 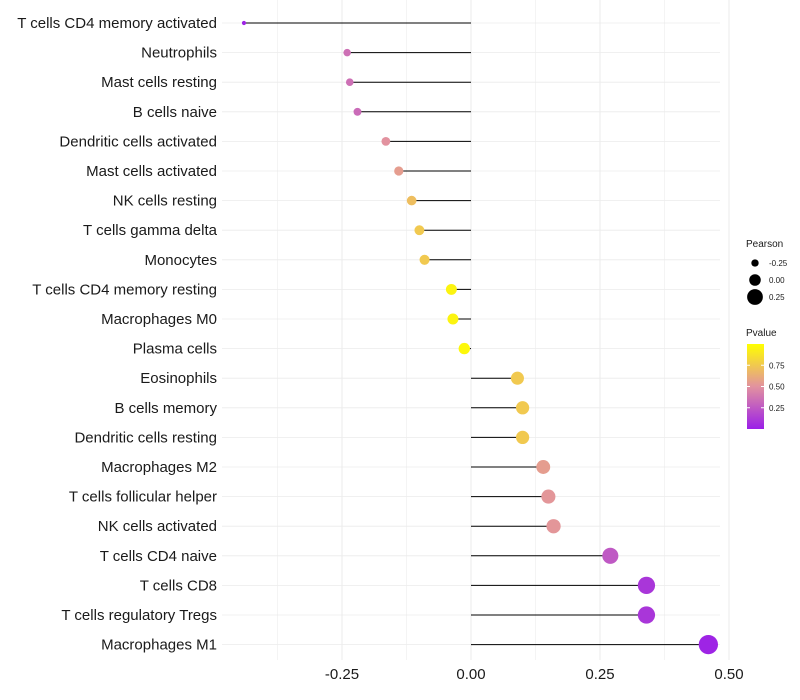 What do you see at coordinates (180, 260) in the screenshot?
I see `category-label: Monocytes` at bounding box center [180, 260].